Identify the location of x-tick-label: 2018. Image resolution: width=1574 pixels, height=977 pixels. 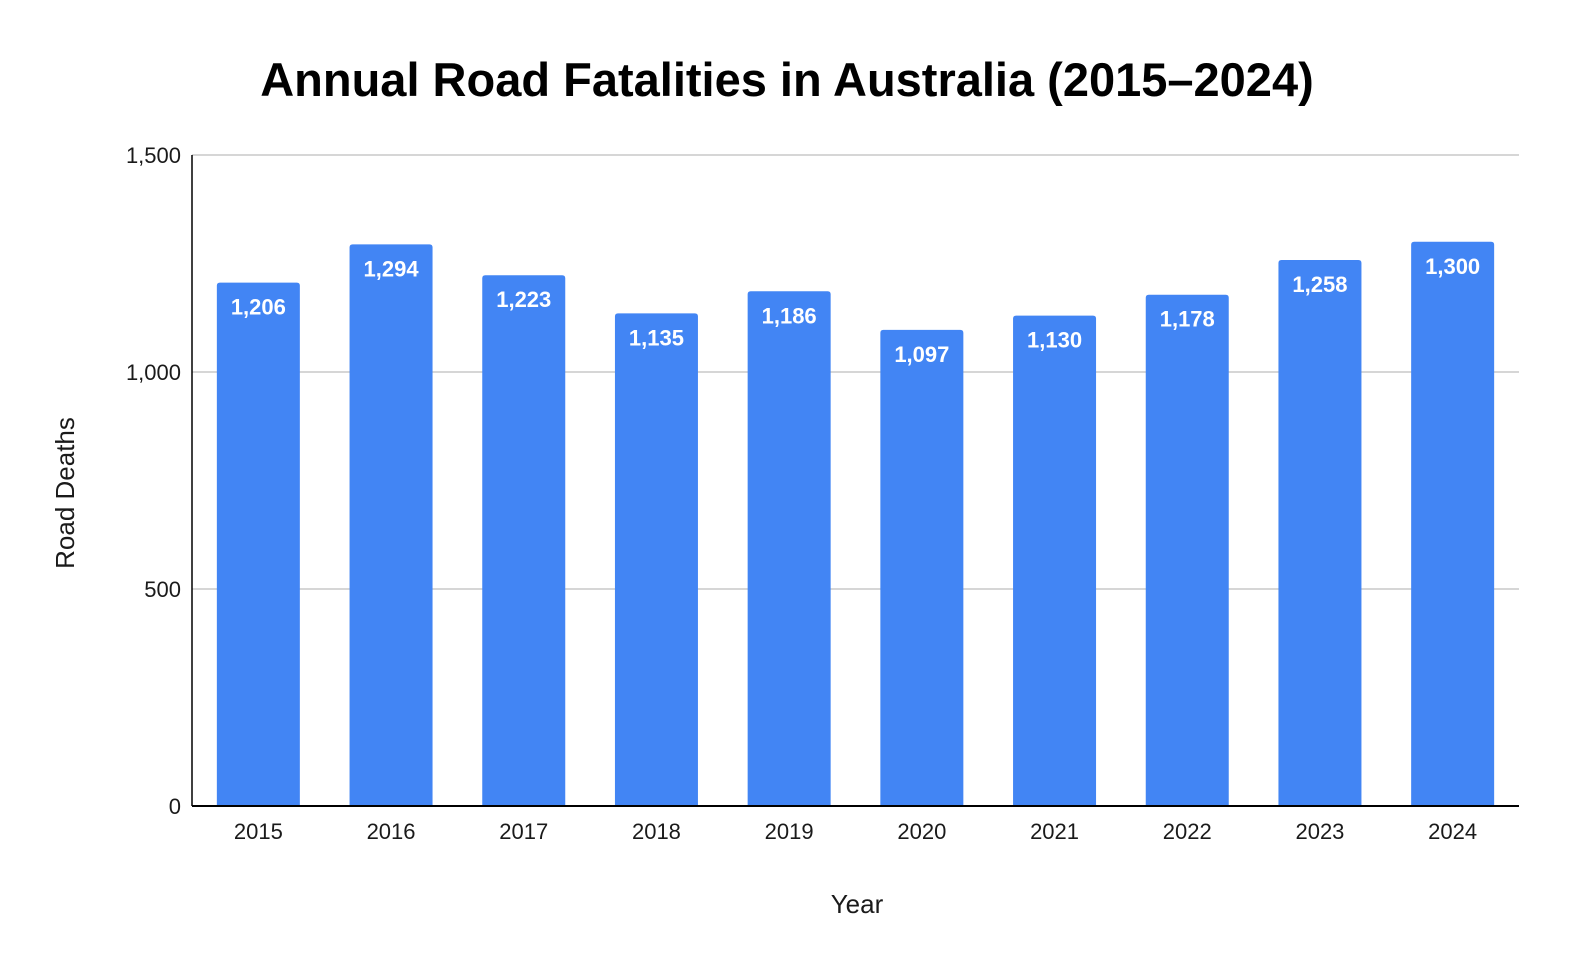
(656, 831).